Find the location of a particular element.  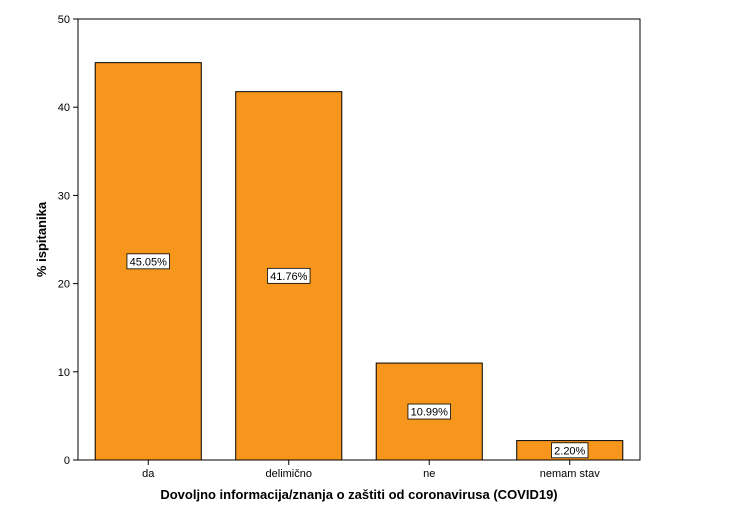

y-axis-title: % ispitanika is located at coordinates (41, 239).